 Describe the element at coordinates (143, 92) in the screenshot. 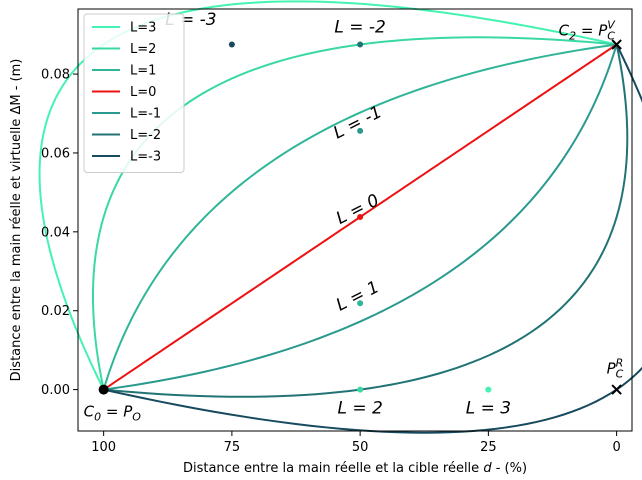

I see `legend-label: L=0` at that location.